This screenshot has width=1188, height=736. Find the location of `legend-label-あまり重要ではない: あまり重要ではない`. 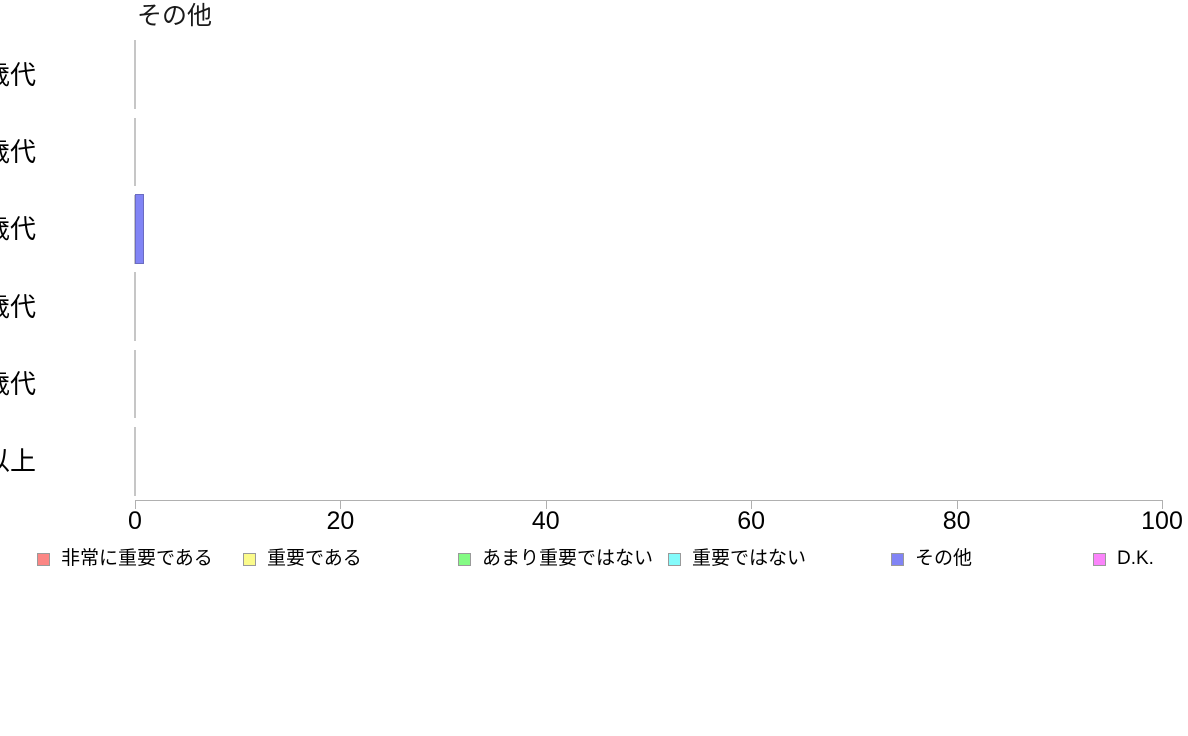

legend-label-あまり重要ではない: あまり重要ではない is located at coordinates (568, 558).